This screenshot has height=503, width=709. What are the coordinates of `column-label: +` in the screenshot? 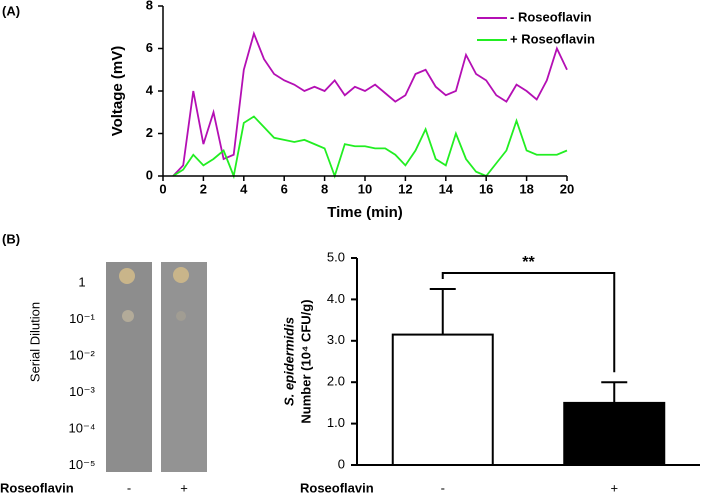 It's located at (184, 487).